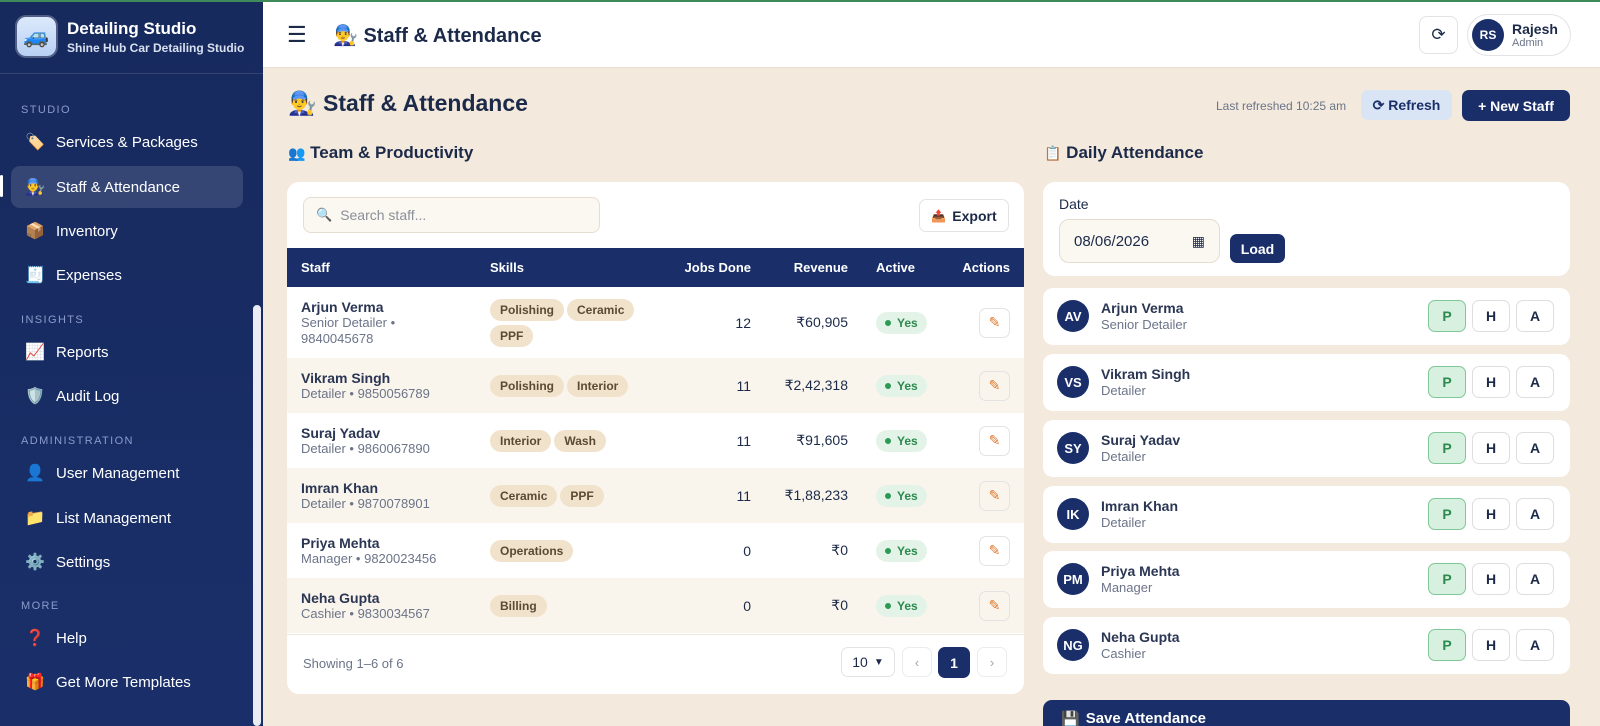 This screenshot has width=1600, height=726. I want to click on current-page-button: 1, so click(954, 662).